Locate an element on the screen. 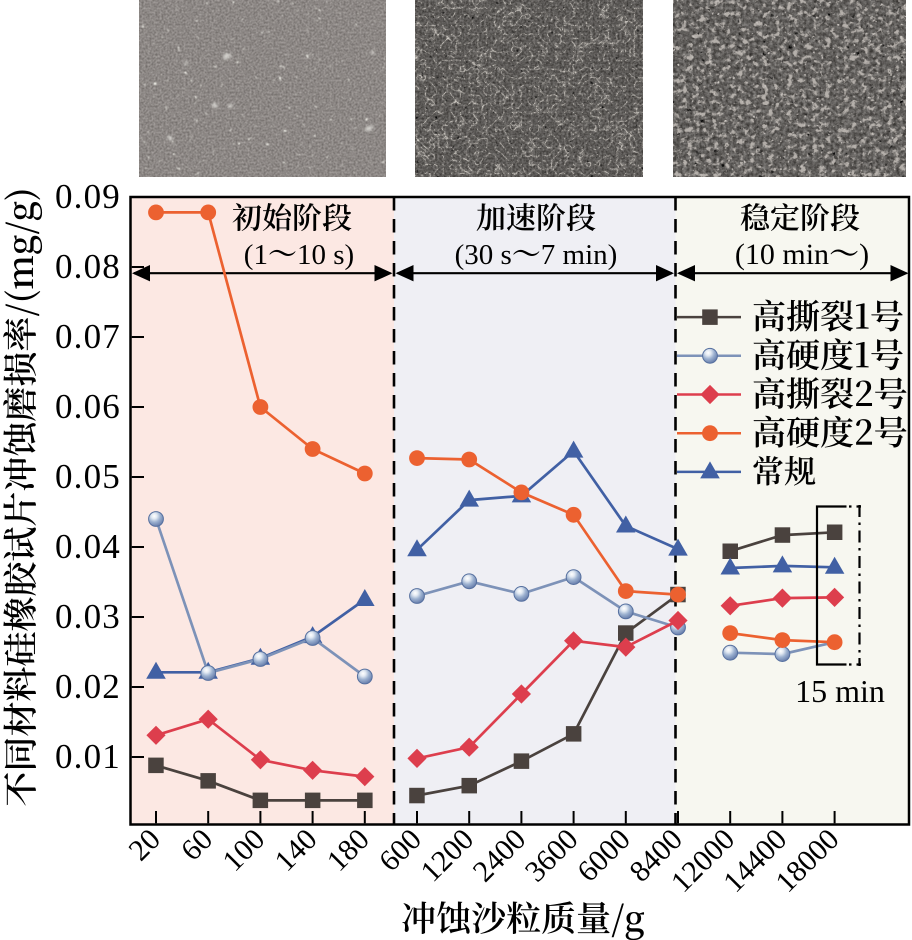  svg-text: 0.08 is located at coordinates (88, 266).